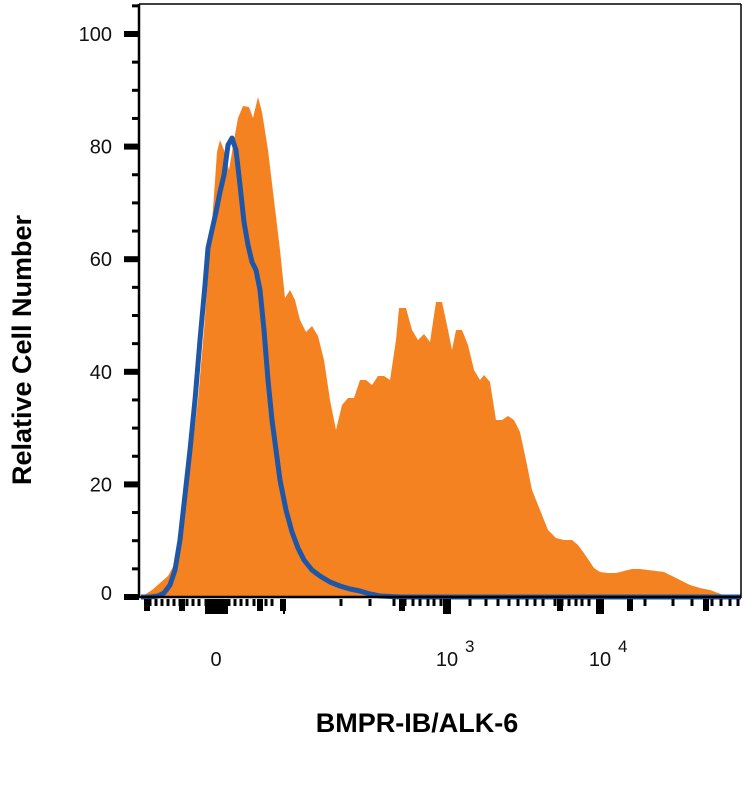  Describe the element at coordinates (95, 35) in the screenshot. I see `y-tick-label: 100` at that location.